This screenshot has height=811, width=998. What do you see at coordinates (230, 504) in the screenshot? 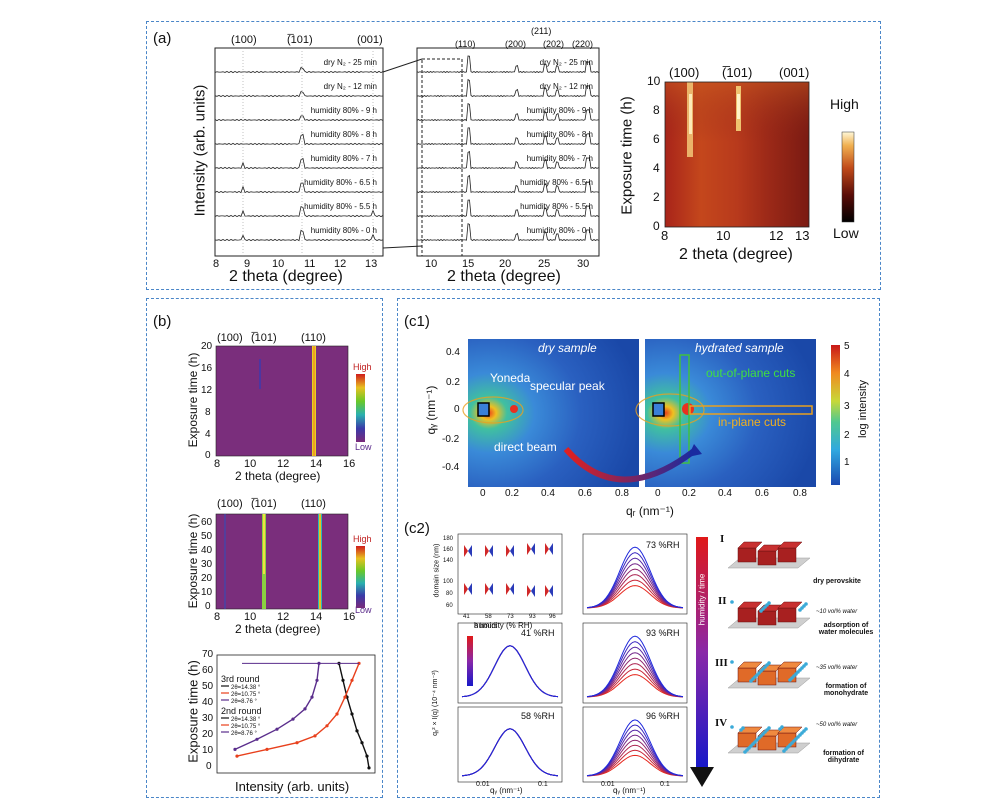
I see `b2-peak: (100)` at bounding box center [230, 504].